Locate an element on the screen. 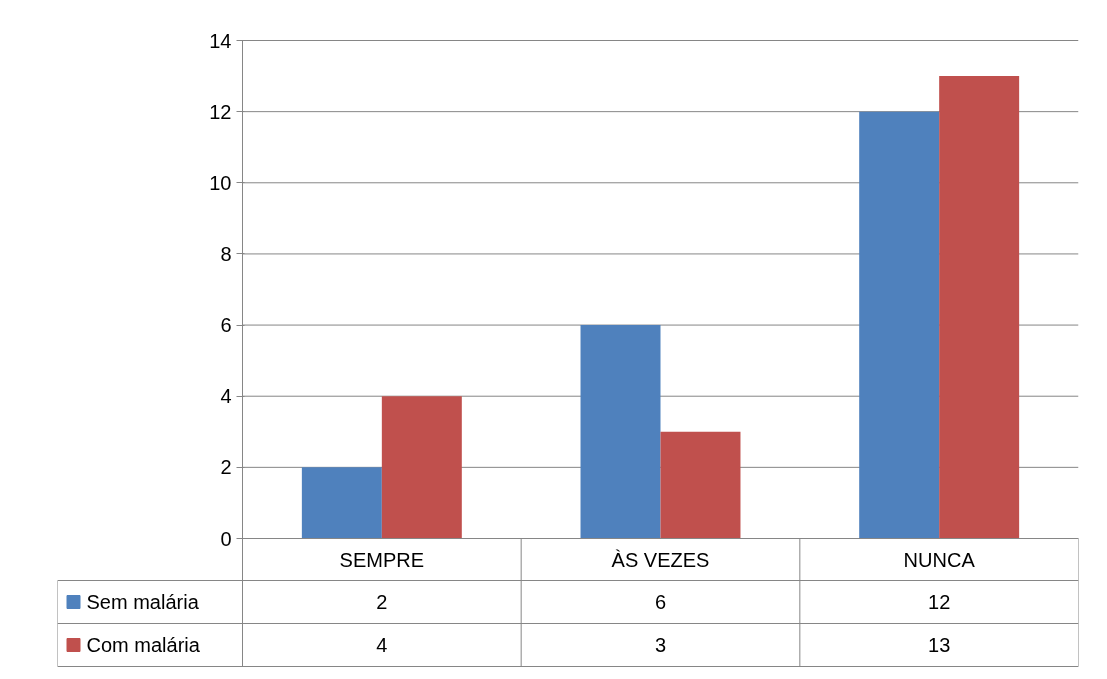 The height and width of the screenshot is (679, 1107). legend-label: Sem malária is located at coordinates (143, 602).